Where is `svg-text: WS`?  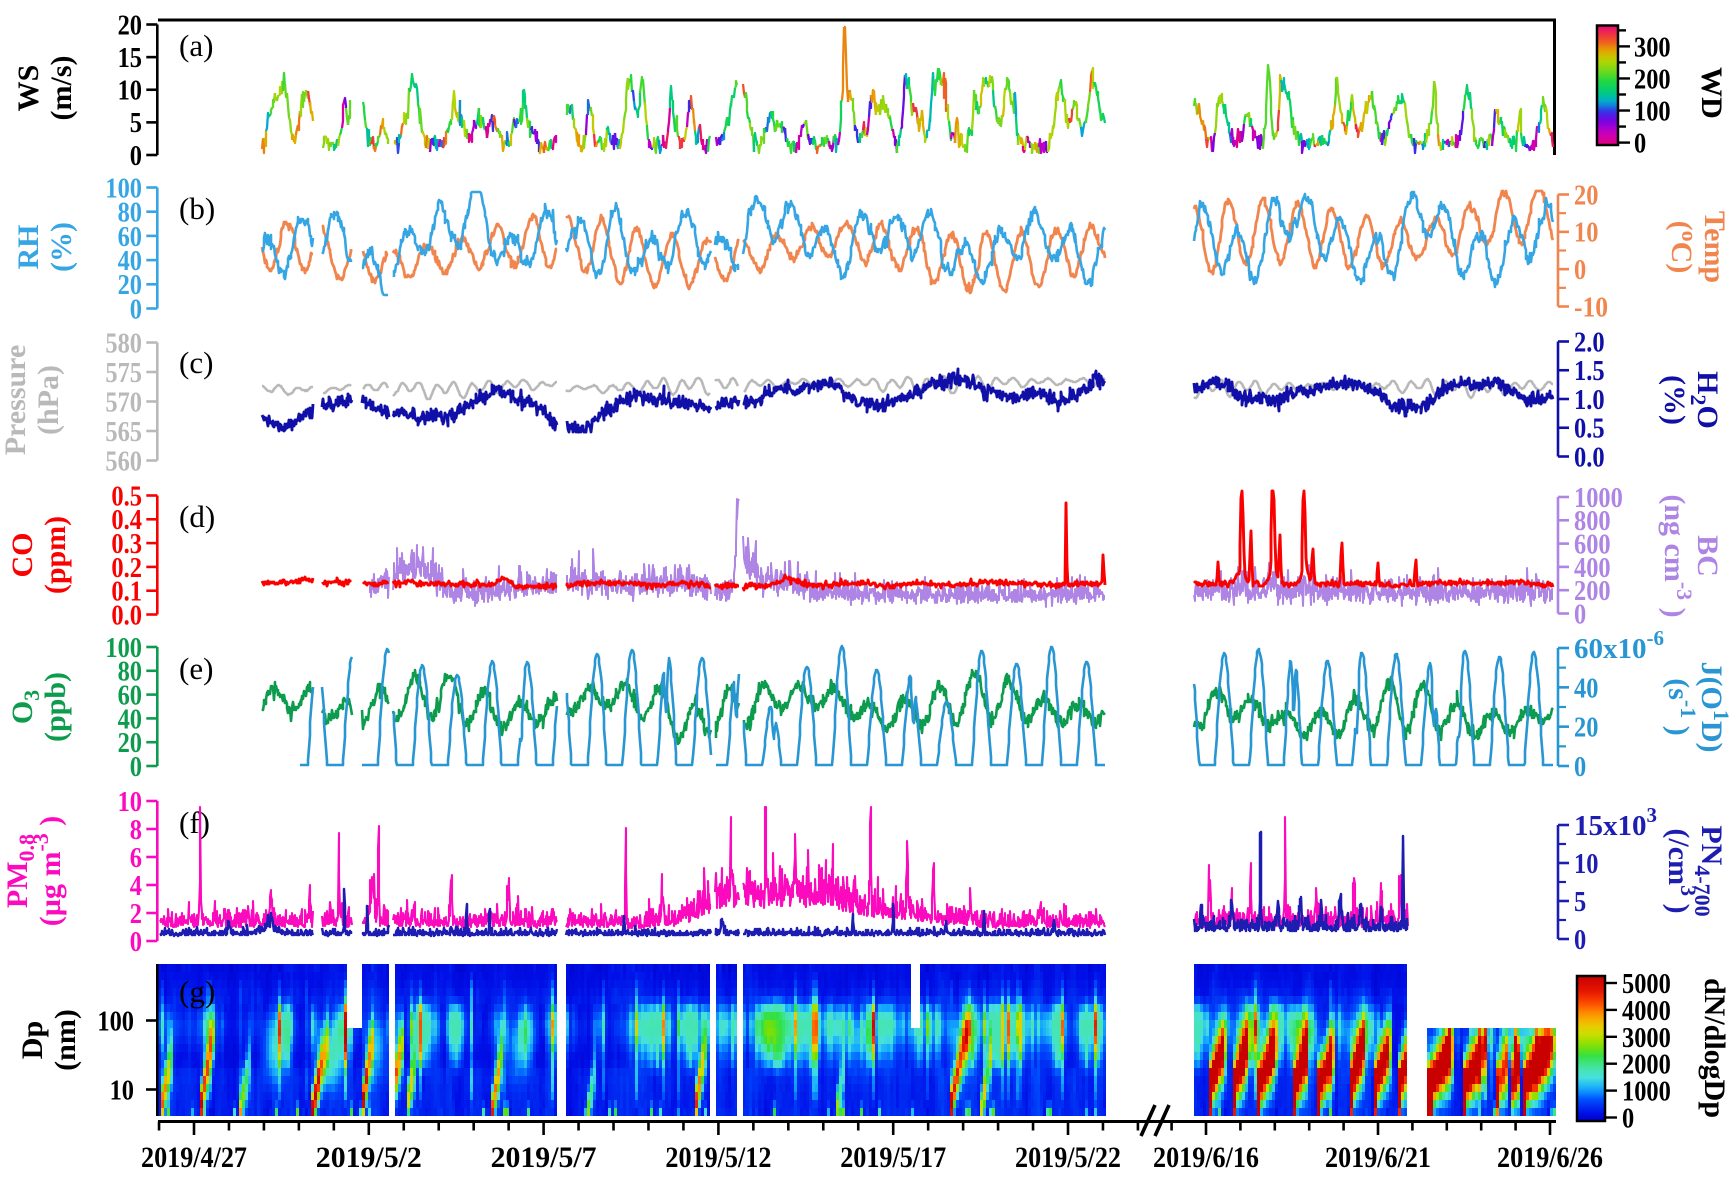
svg-text: WS is located at coordinates (28, 88).